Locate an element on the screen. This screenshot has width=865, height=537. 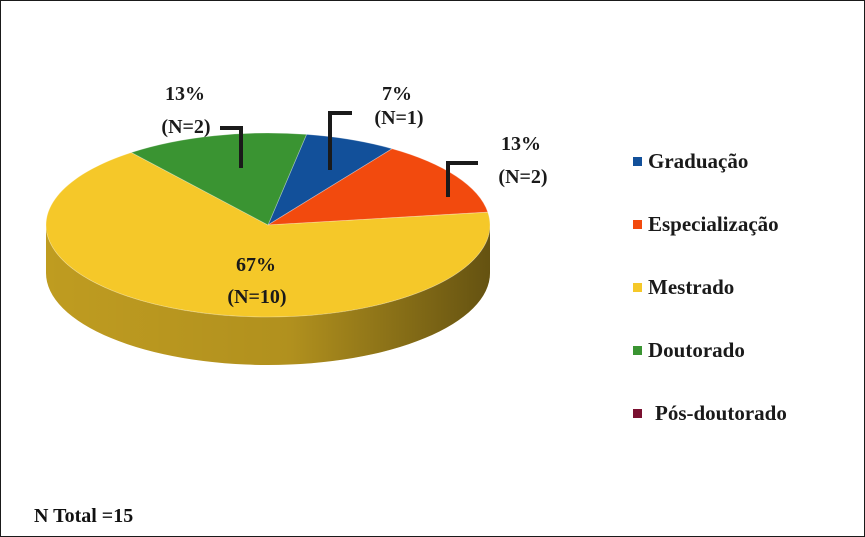
legend-swatch-especializacao is located at coordinates (637, 224).